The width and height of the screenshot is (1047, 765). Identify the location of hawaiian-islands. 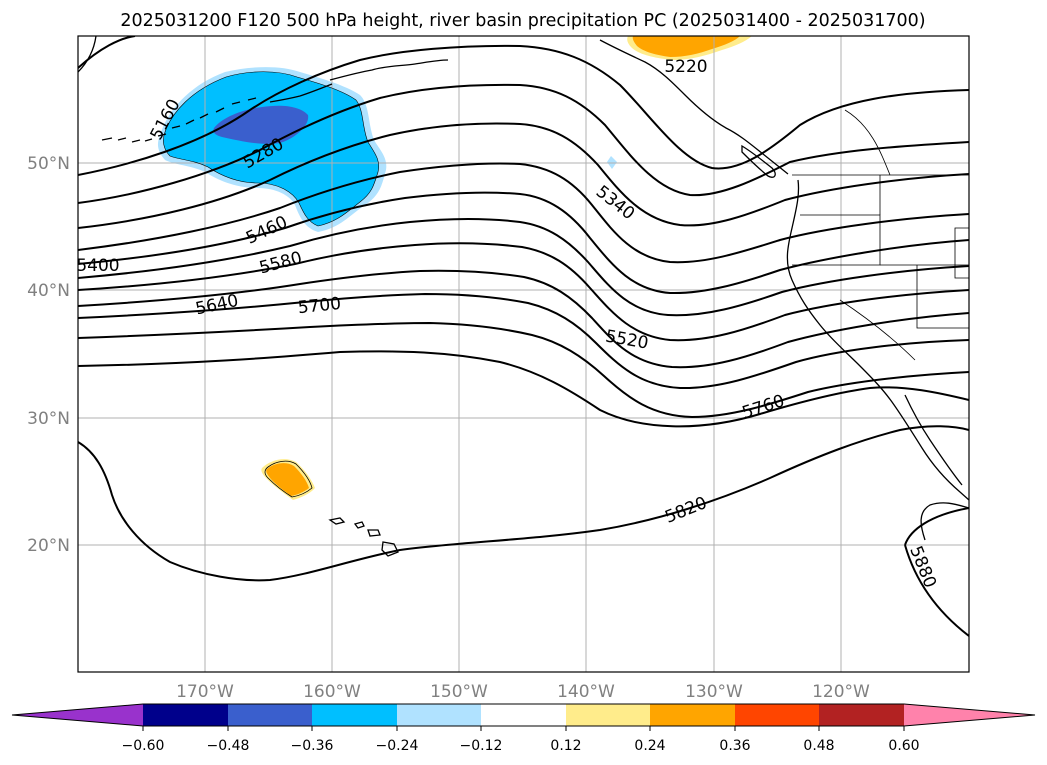
(363, 537).